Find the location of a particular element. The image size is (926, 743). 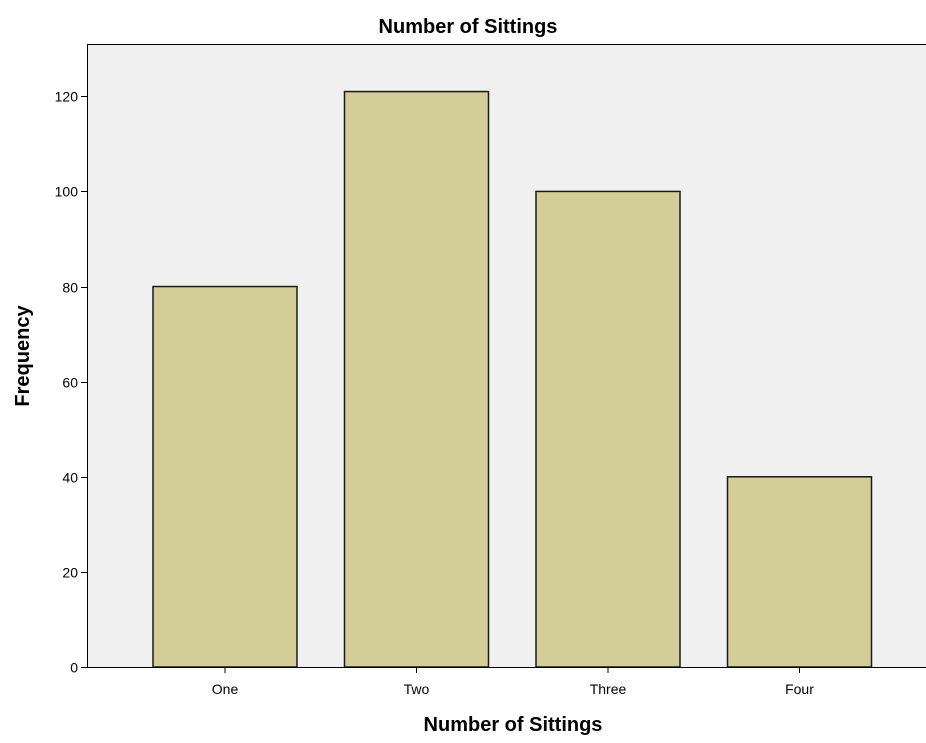

bar-three is located at coordinates (608, 429).